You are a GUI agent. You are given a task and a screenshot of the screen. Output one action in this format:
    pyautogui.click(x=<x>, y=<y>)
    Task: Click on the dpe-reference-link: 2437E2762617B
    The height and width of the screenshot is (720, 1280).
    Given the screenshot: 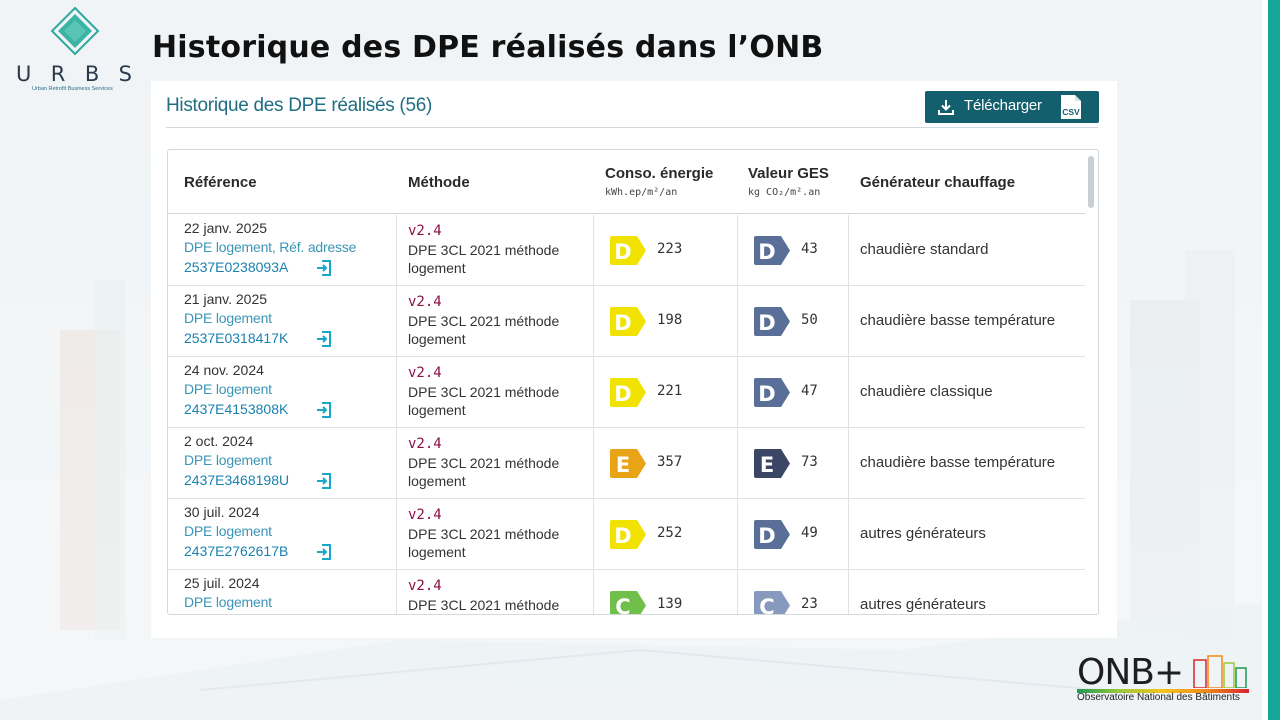 What is the action you would take?
    pyautogui.click(x=236, y=551)
    